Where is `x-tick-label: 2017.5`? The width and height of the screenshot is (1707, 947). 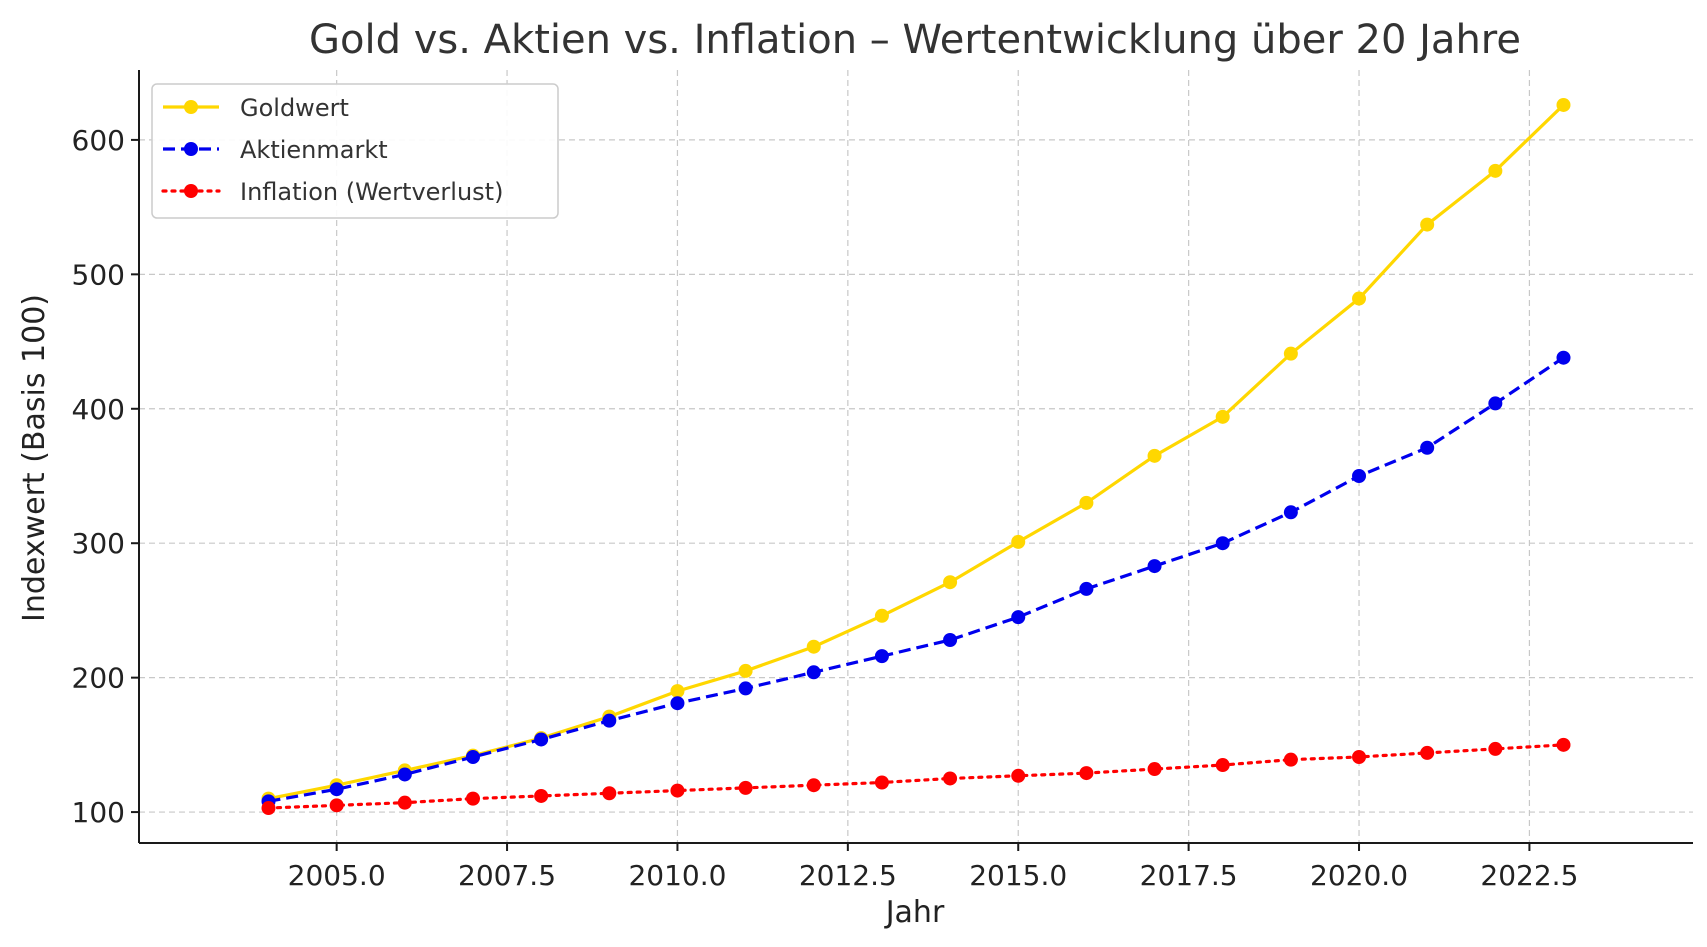
x-tick-label: 2017.5 is located at coordinates (1189, 875).